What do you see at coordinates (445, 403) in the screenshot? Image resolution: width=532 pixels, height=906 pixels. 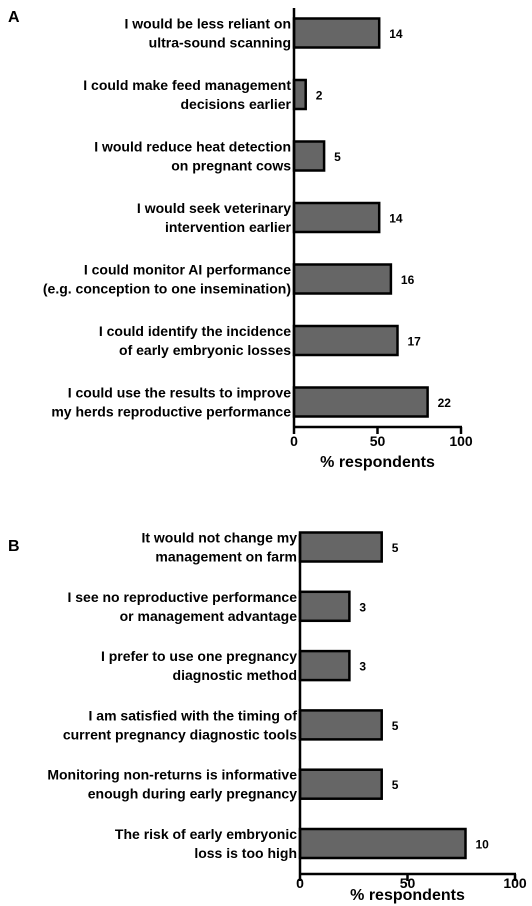 I see `data-label: 22` at bounding box center [445, 403].